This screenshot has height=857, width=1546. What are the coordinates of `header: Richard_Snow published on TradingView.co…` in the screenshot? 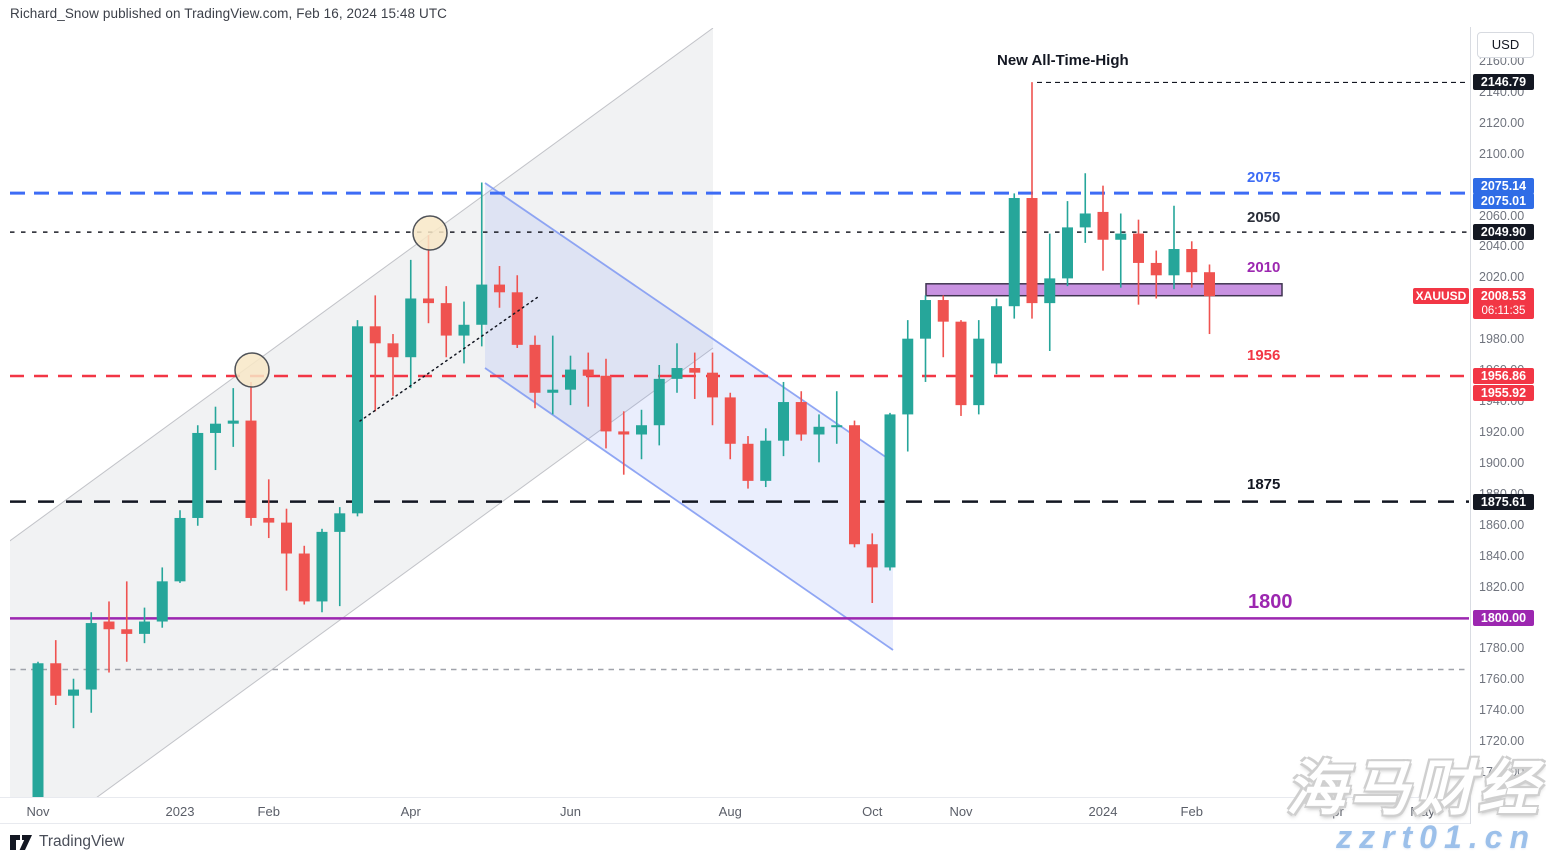 It's located at (773, 13).